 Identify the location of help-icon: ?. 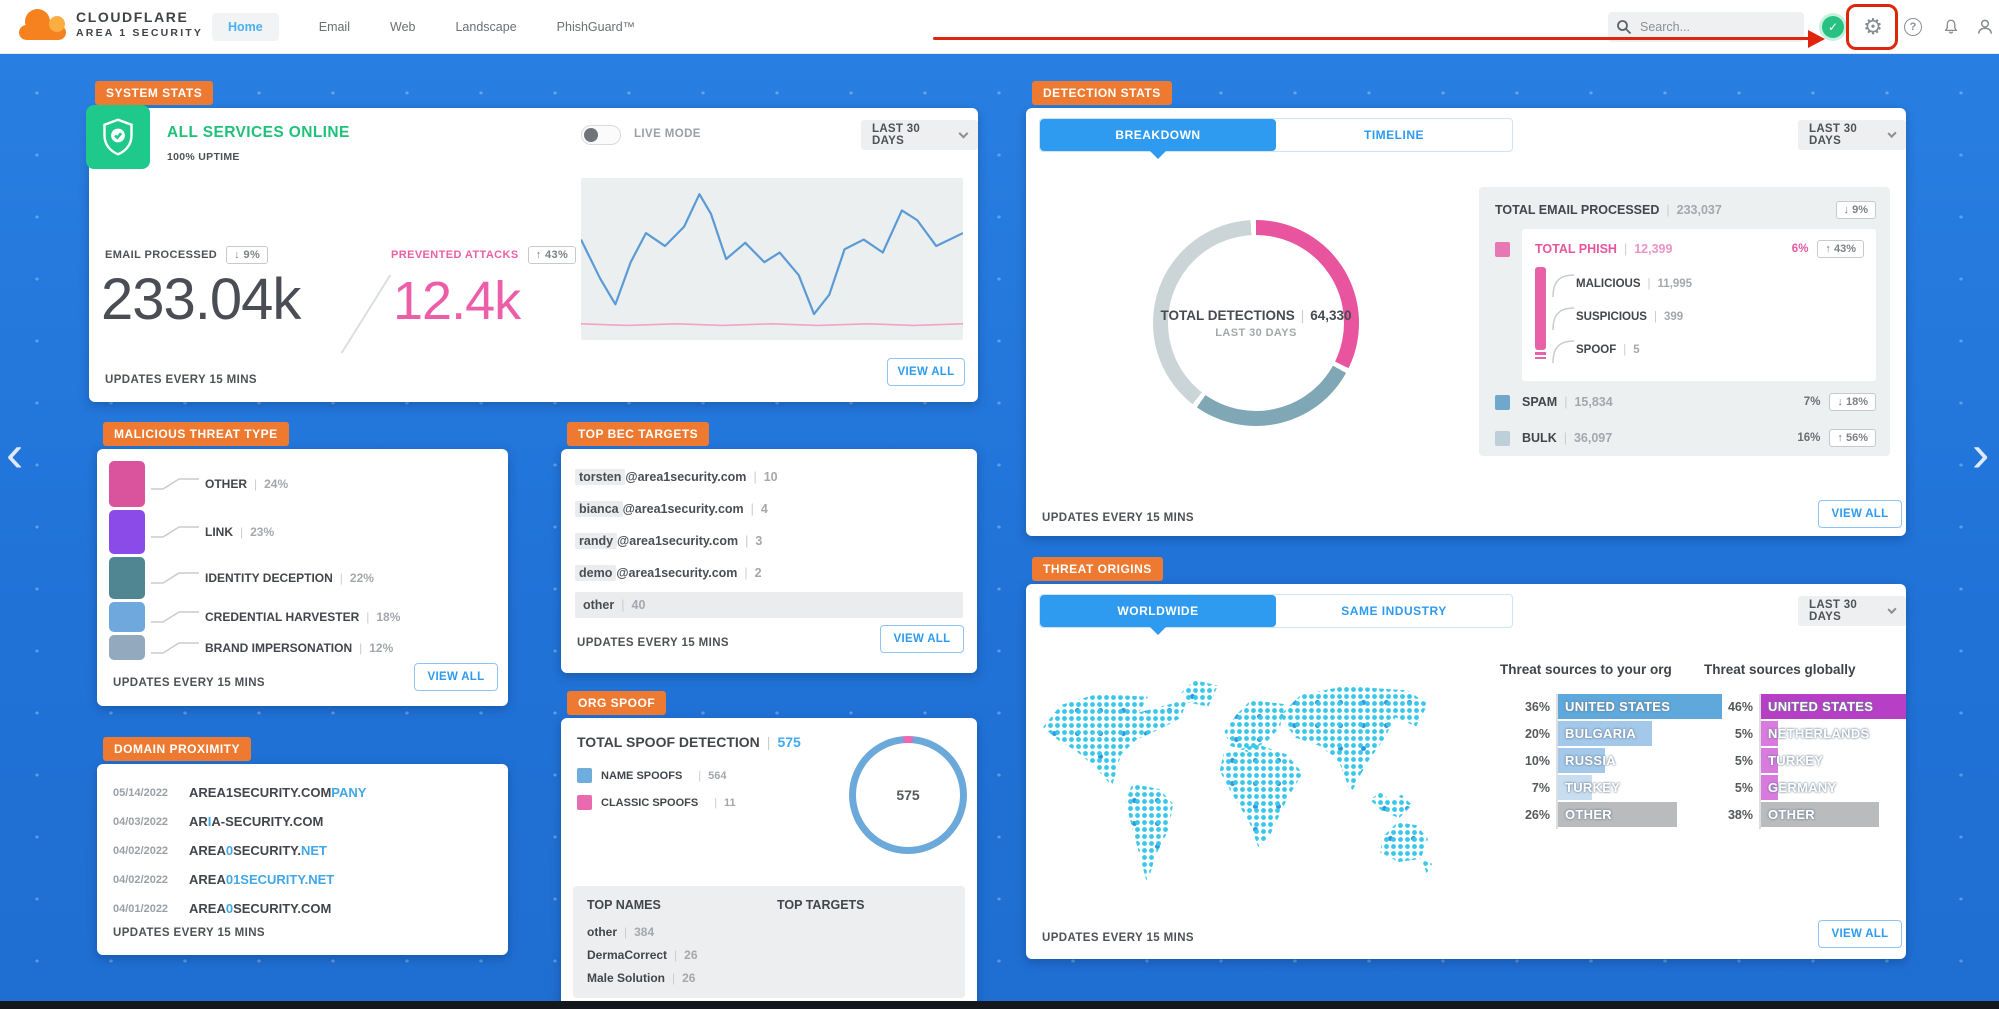
(1913, 27).